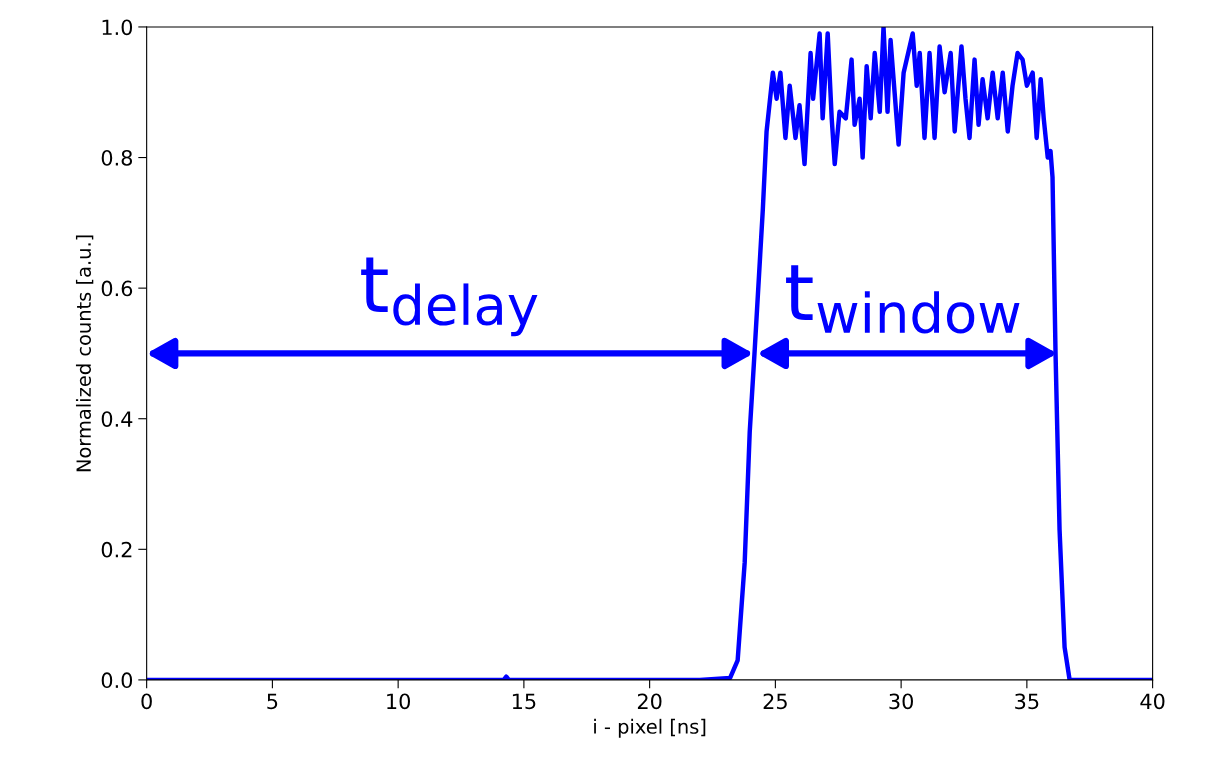 The width and height of the screenshot is (1212, 770). Describe the element at coordinates (146, 701) in the screenshot. I see `x-tick-label: 0` at that location.